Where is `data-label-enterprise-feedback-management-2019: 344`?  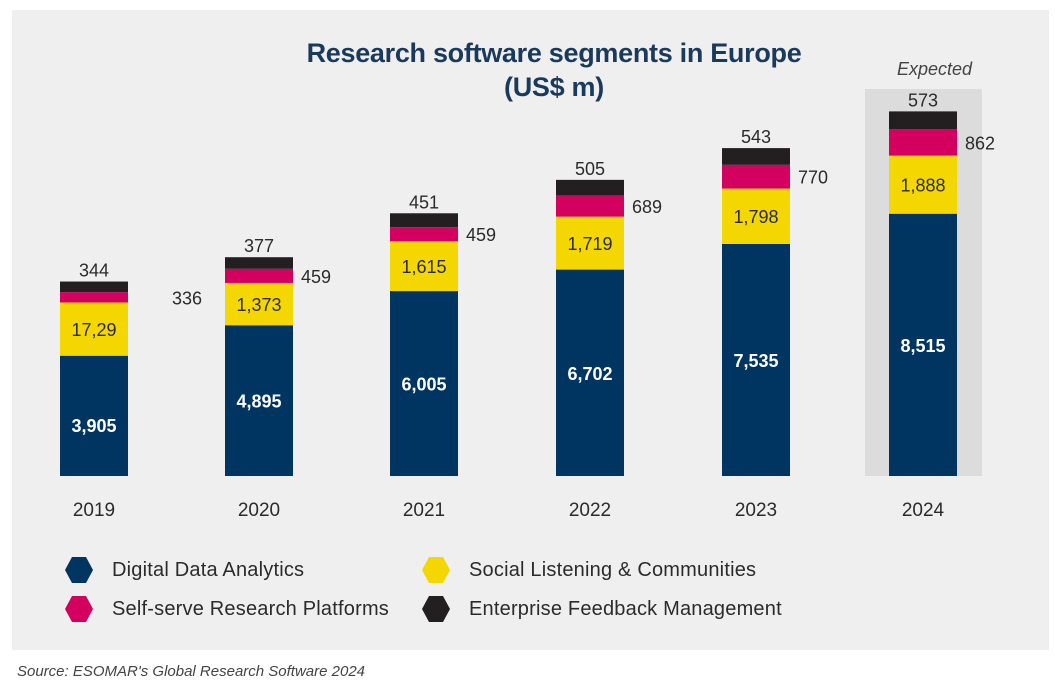
data-label-enterprise-feedback-management-2019: 344 is located at coordinates (94, 271).